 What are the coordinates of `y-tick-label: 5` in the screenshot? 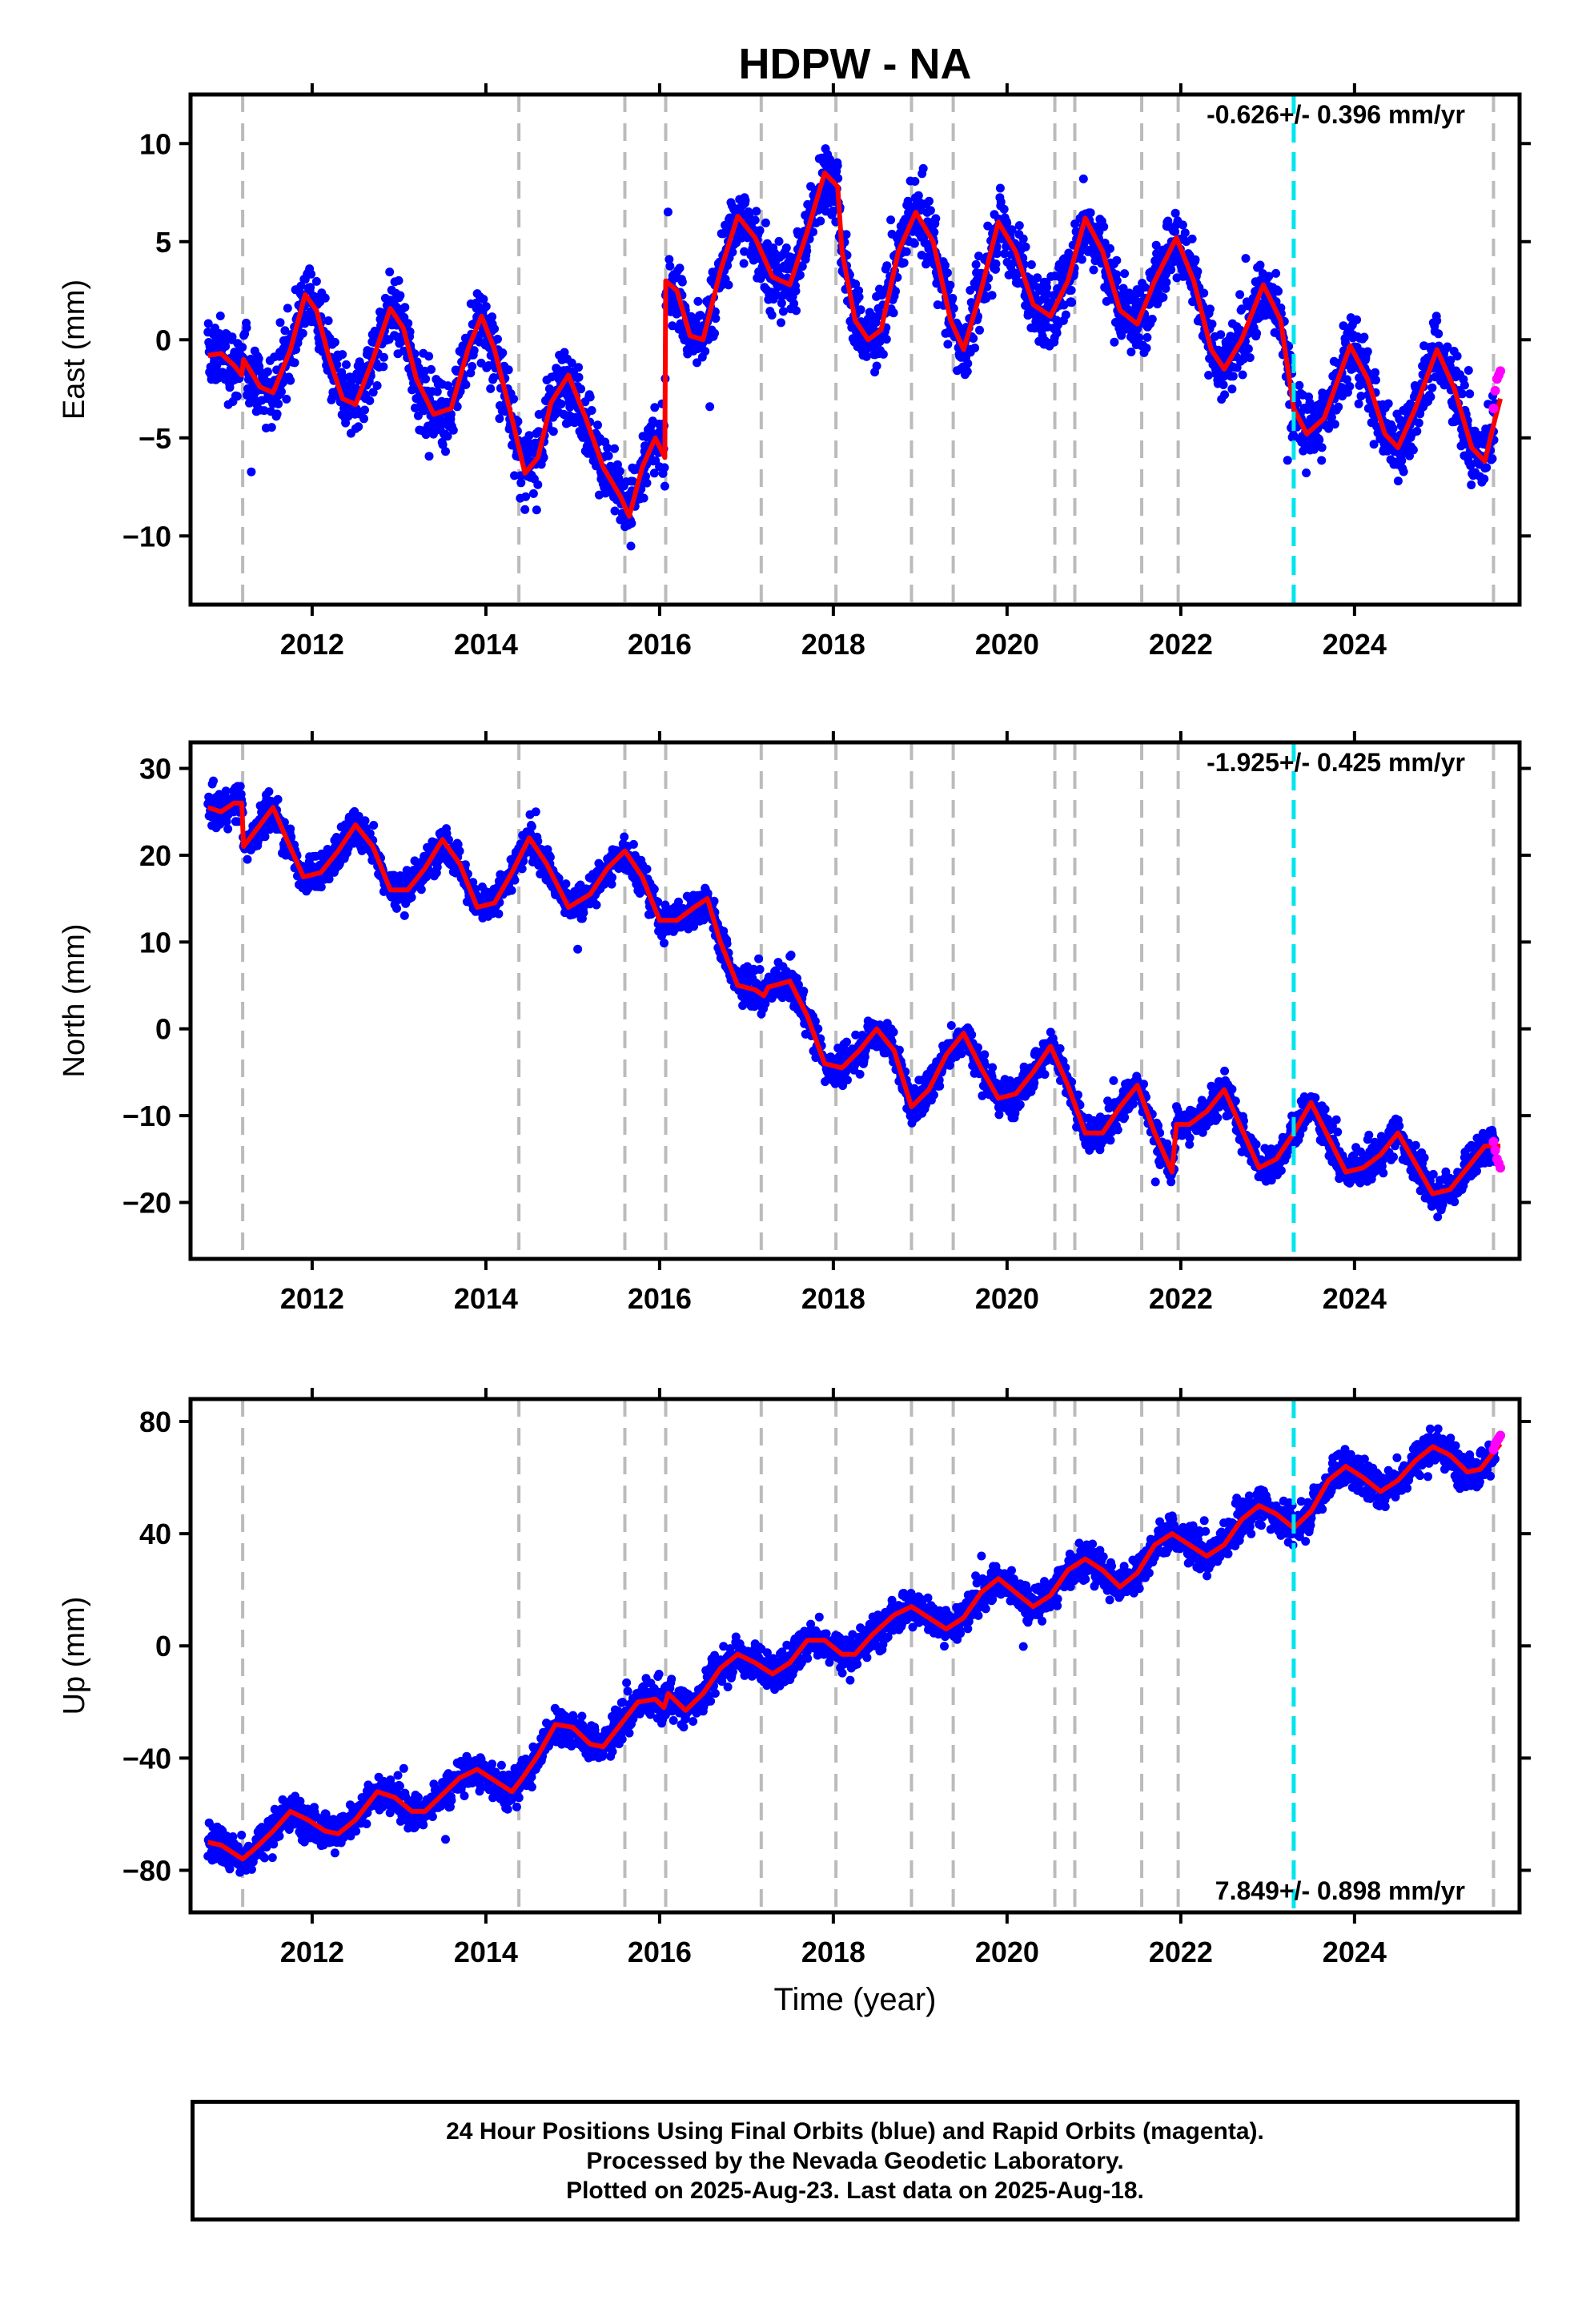 It's located at (163, 242).